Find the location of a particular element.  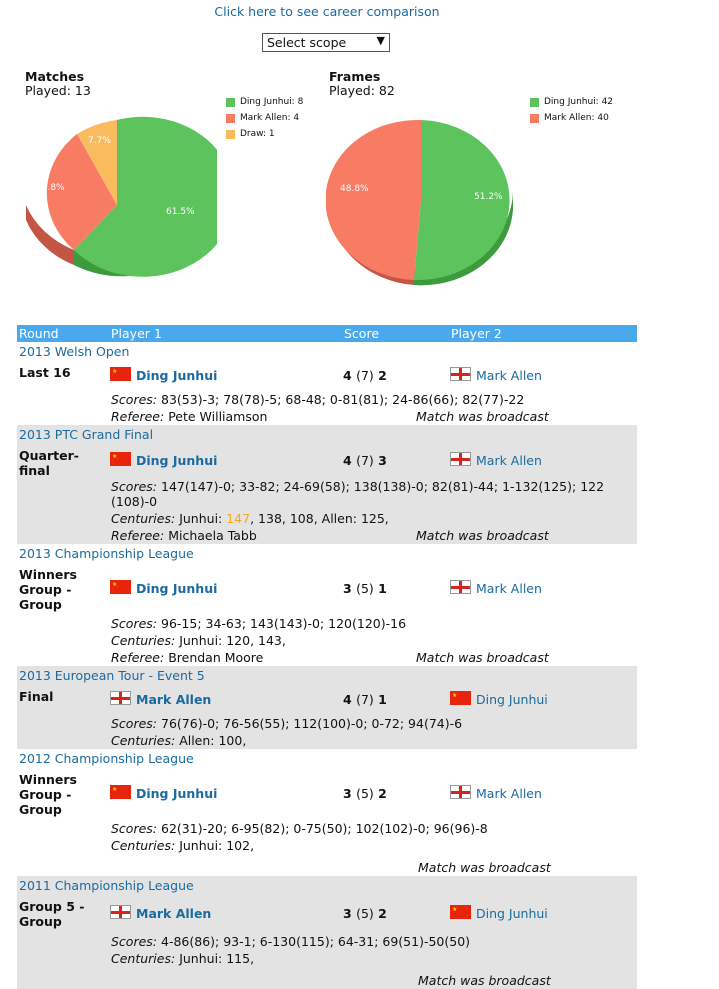

event-row: 2012 Championship League is located at coordinates (327, 757).